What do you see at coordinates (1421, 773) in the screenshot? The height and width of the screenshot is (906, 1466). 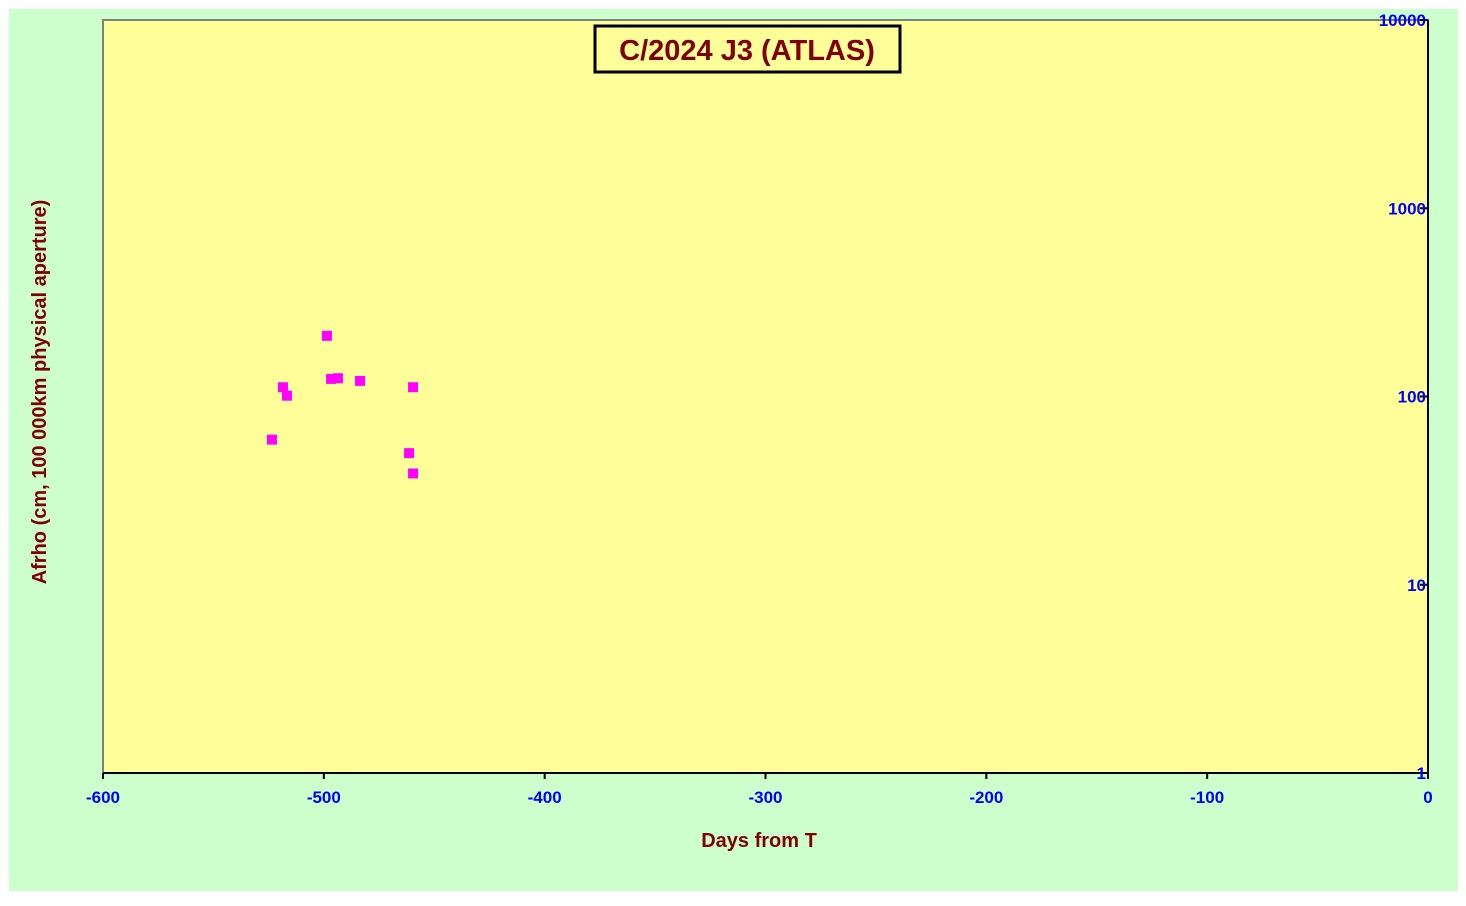 I see `y-tick-label: 1` at bounding box center [1421, 773].